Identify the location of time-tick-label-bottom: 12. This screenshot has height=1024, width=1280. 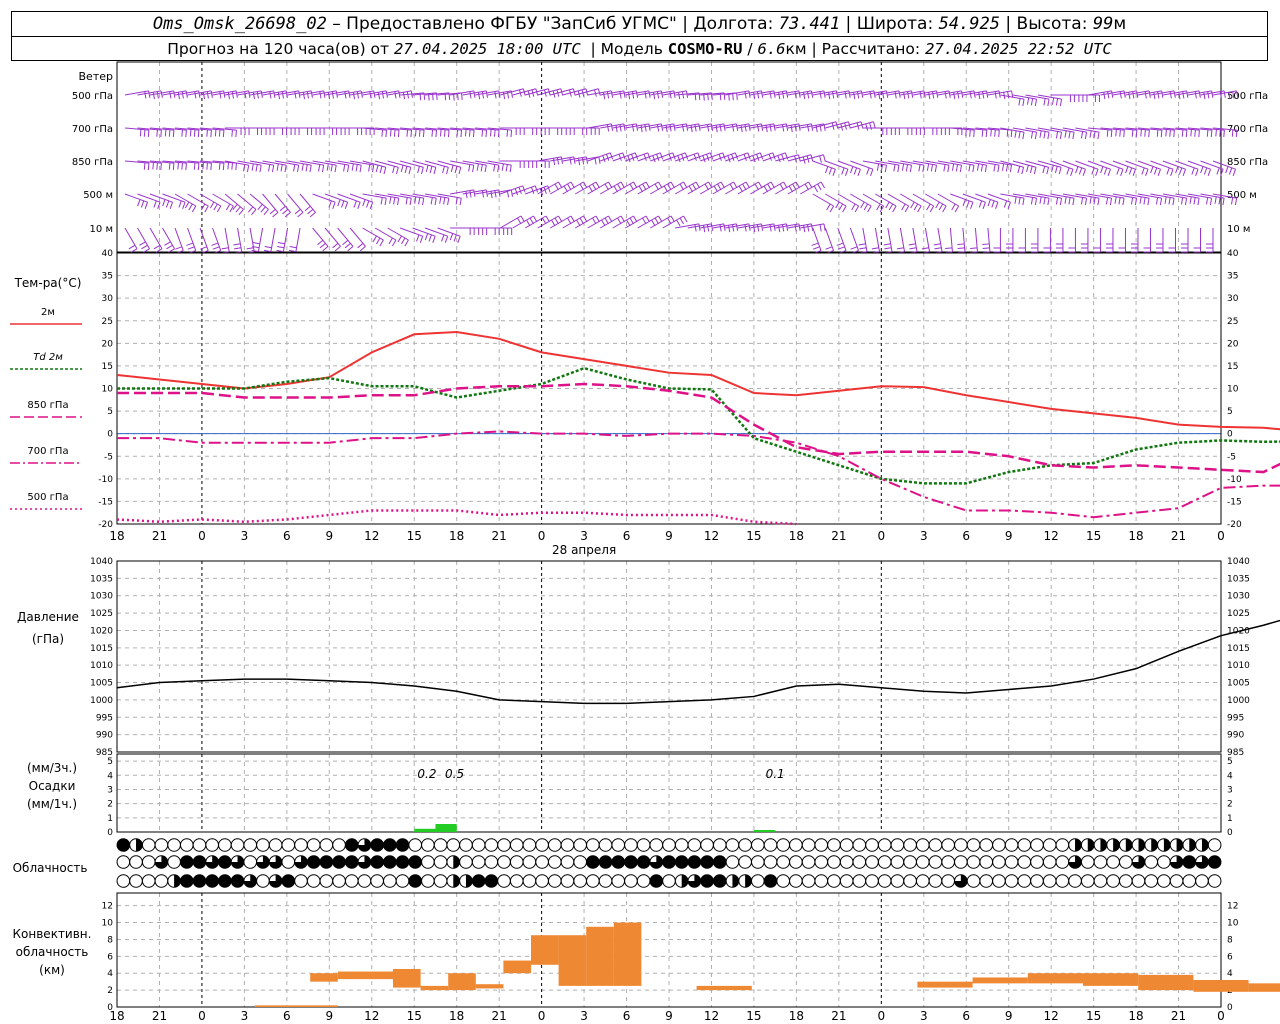
(371, 1016).